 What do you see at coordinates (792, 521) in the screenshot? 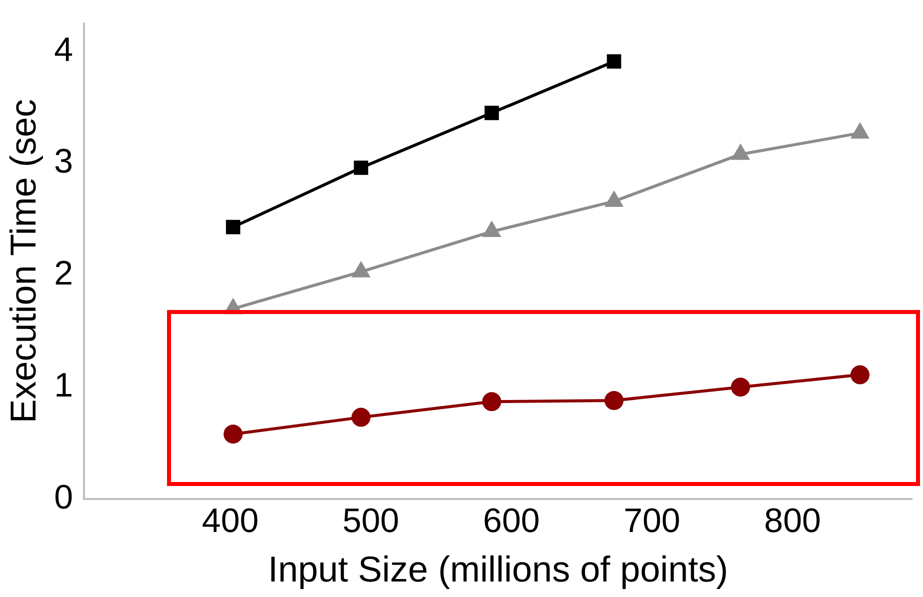
I see `x-tick-label: 800` at bounding box center [792, 521].